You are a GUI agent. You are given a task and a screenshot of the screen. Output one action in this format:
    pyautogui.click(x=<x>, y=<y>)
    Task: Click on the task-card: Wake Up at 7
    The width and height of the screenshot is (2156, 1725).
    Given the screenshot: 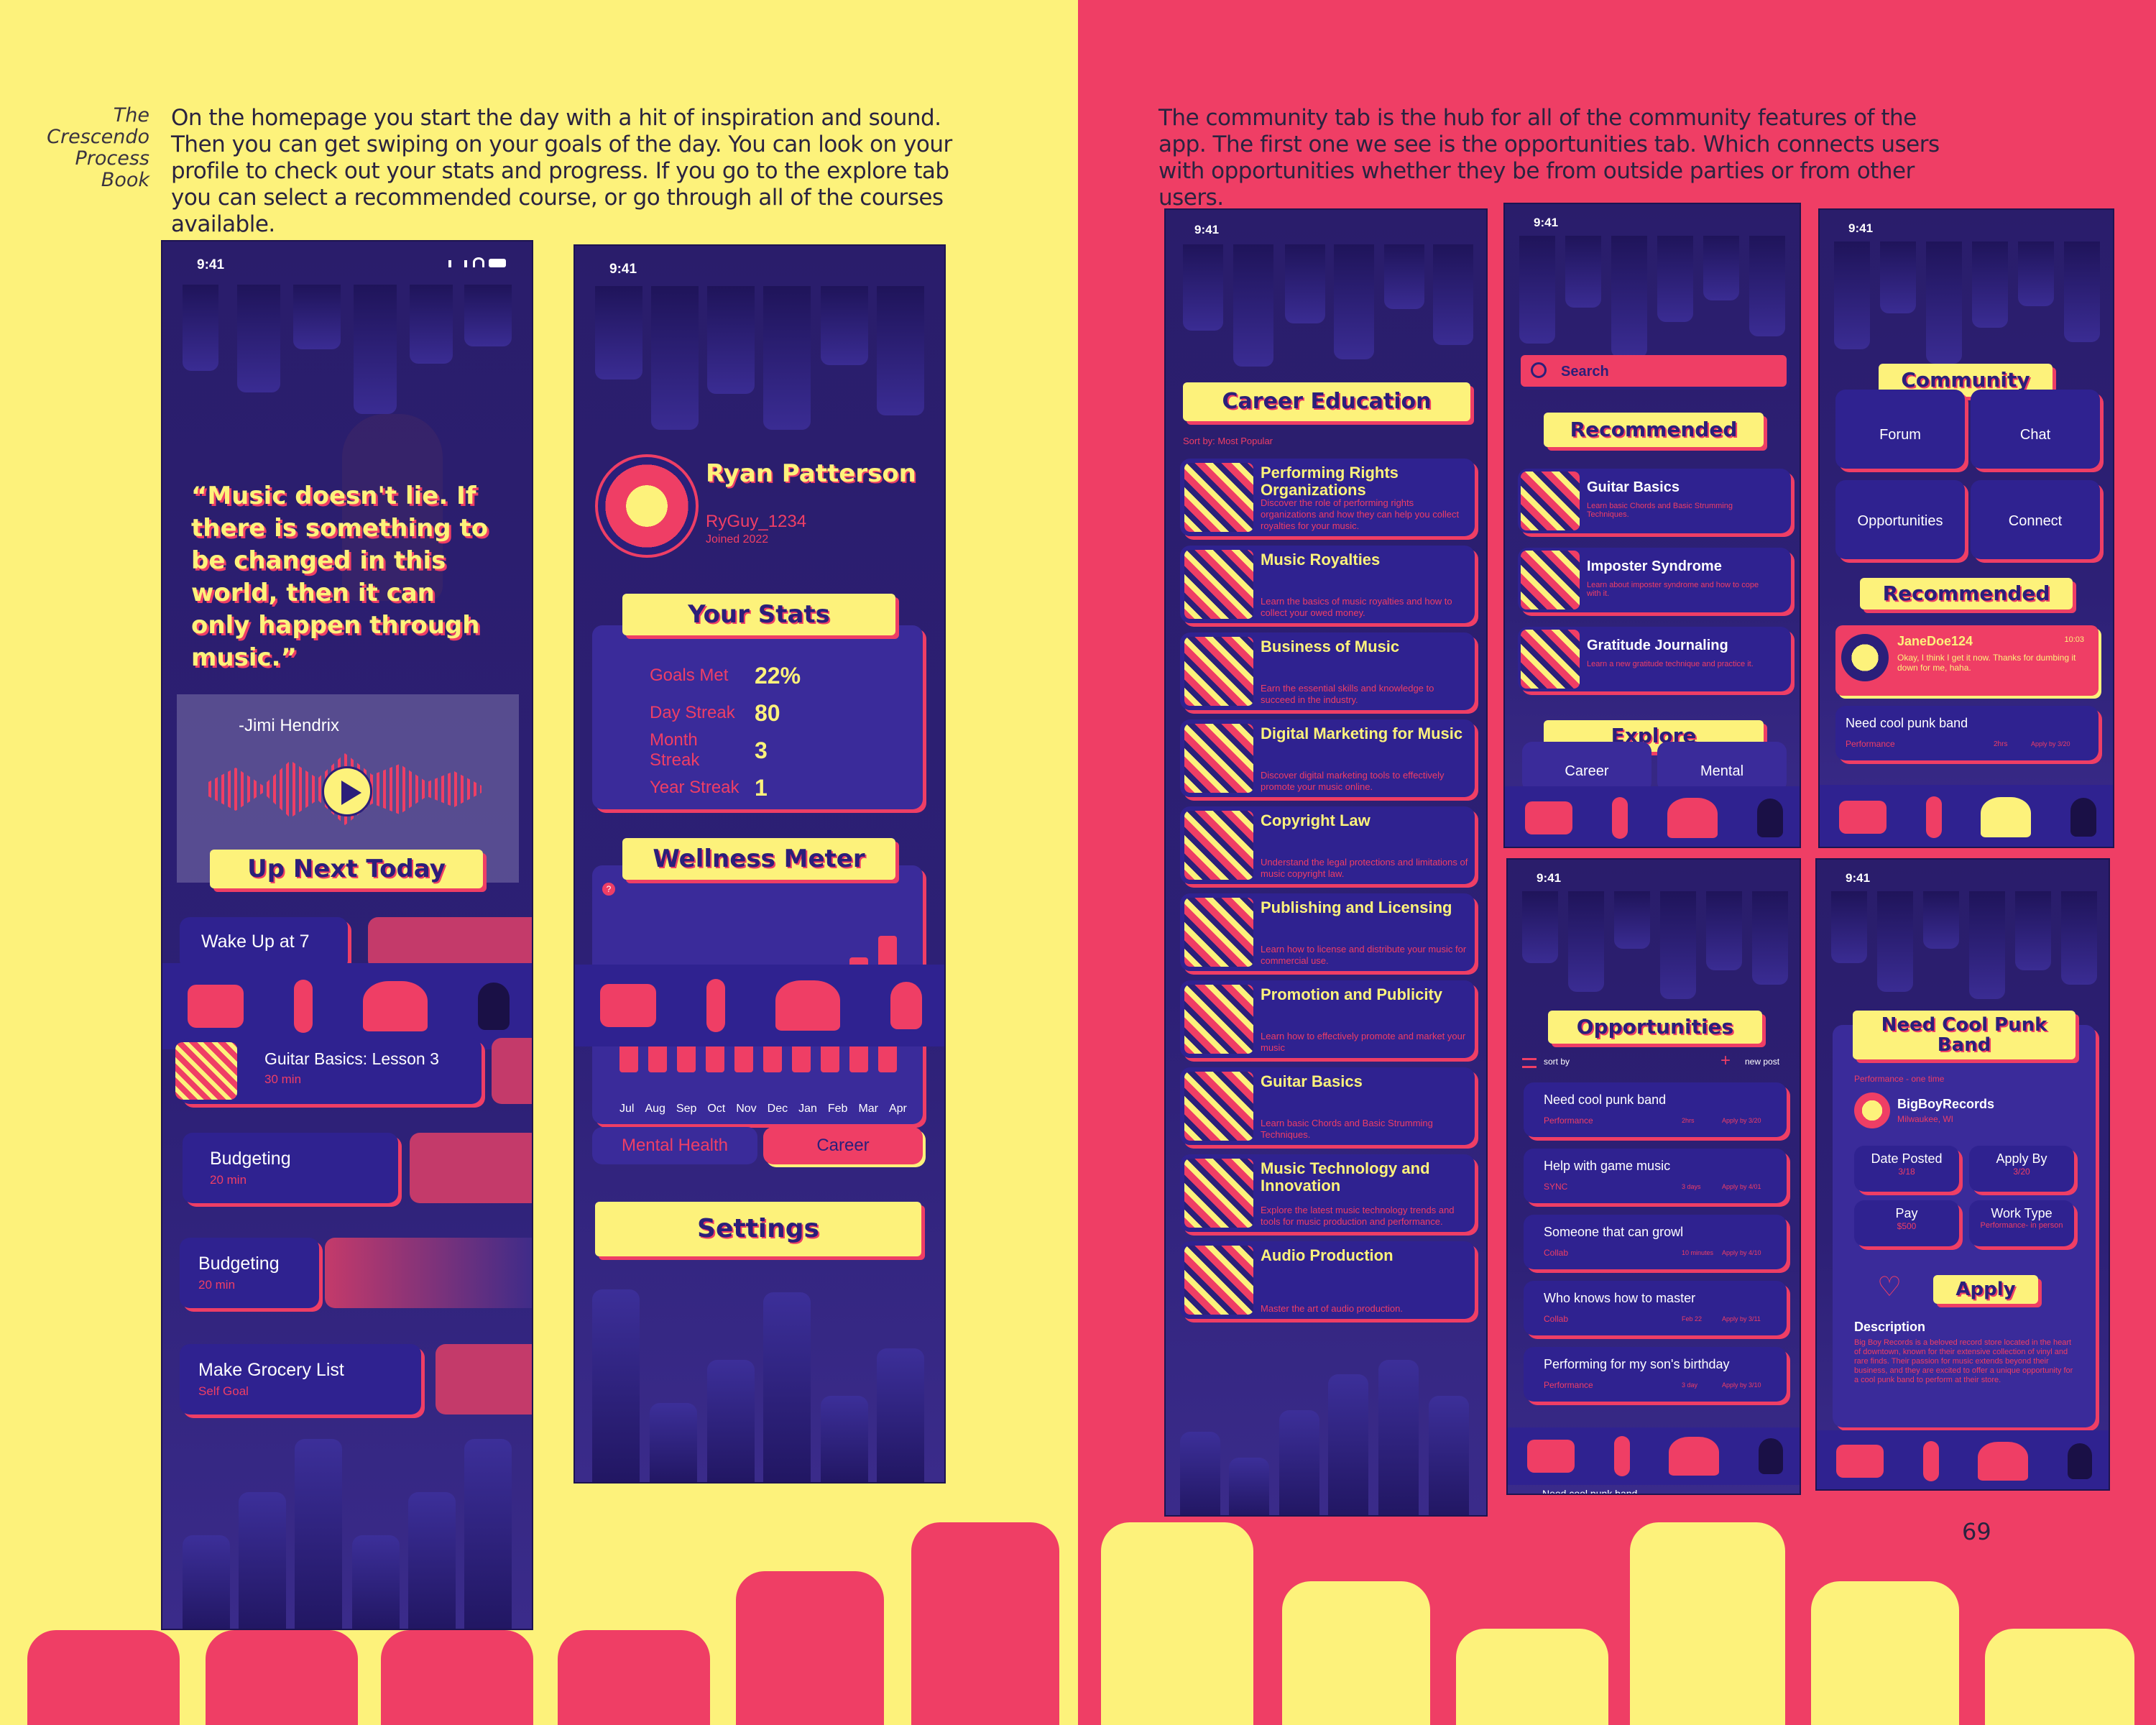 What is the action you would take?
    pyautogui.click(x=264, y=943)
    